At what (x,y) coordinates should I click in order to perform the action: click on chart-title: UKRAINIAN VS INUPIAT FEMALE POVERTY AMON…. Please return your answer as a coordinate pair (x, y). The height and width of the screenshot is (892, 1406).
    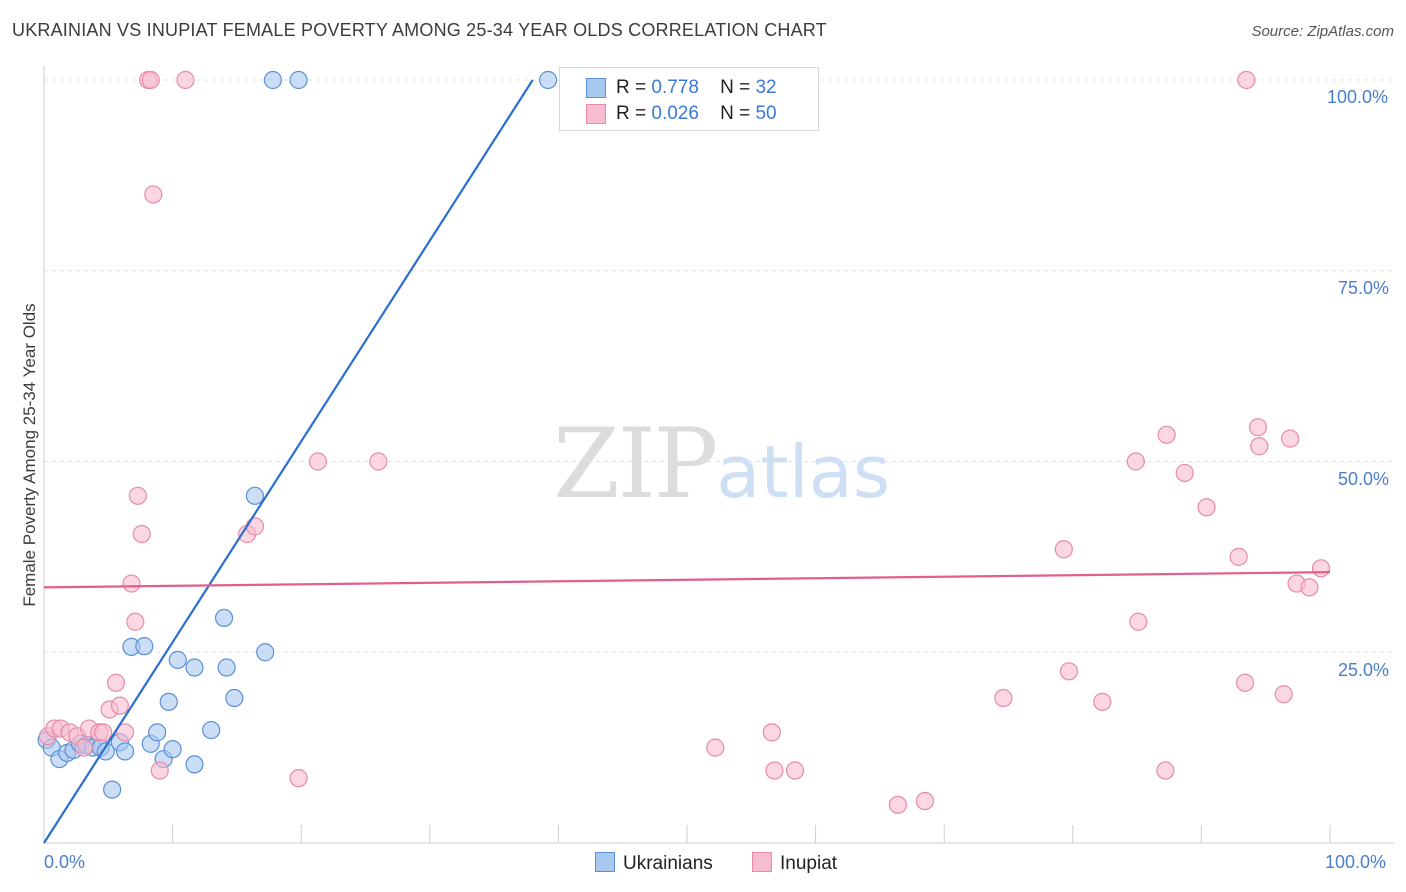
    Looking at the image, I should click on (419, 30).